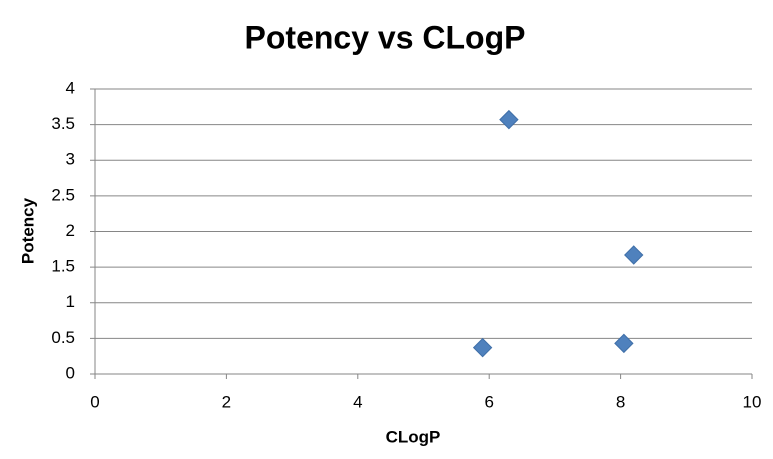 The height and width of the screenshot is (459, 773). I want to click on y-tick-label: 2.5, so click(63, 194).